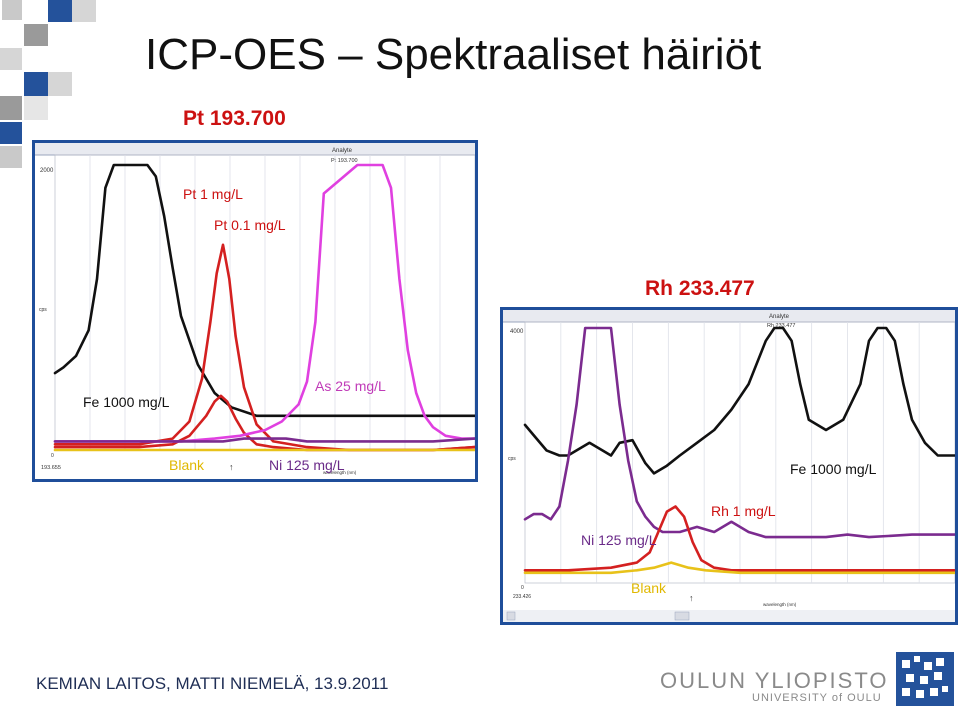 This screenshot has width=960, height=711. What do you see at coordinates (453, 54) in the screenshot?
I see `slide-title: ICP-OES – Spektraaliset häiriöt` at bounding box center [453, 54].